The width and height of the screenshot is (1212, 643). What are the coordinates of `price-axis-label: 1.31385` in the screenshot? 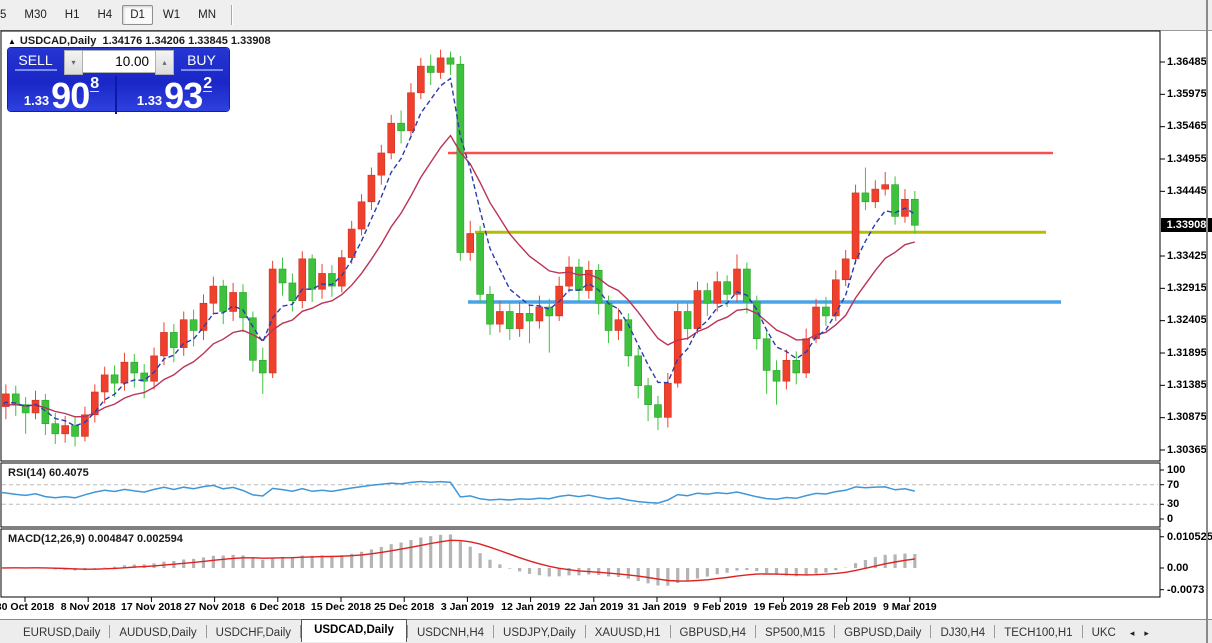 It's located at (1187, 384).